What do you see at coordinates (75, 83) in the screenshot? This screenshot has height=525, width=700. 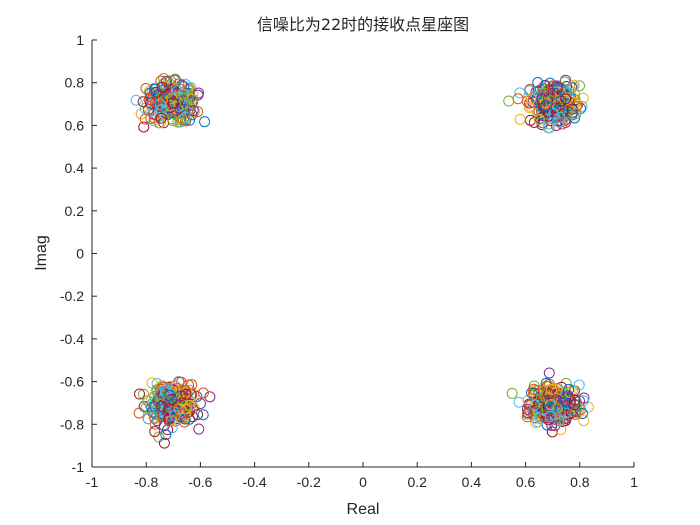 I see `y-tick-label: 0.8` at bounding box center [75, 83].